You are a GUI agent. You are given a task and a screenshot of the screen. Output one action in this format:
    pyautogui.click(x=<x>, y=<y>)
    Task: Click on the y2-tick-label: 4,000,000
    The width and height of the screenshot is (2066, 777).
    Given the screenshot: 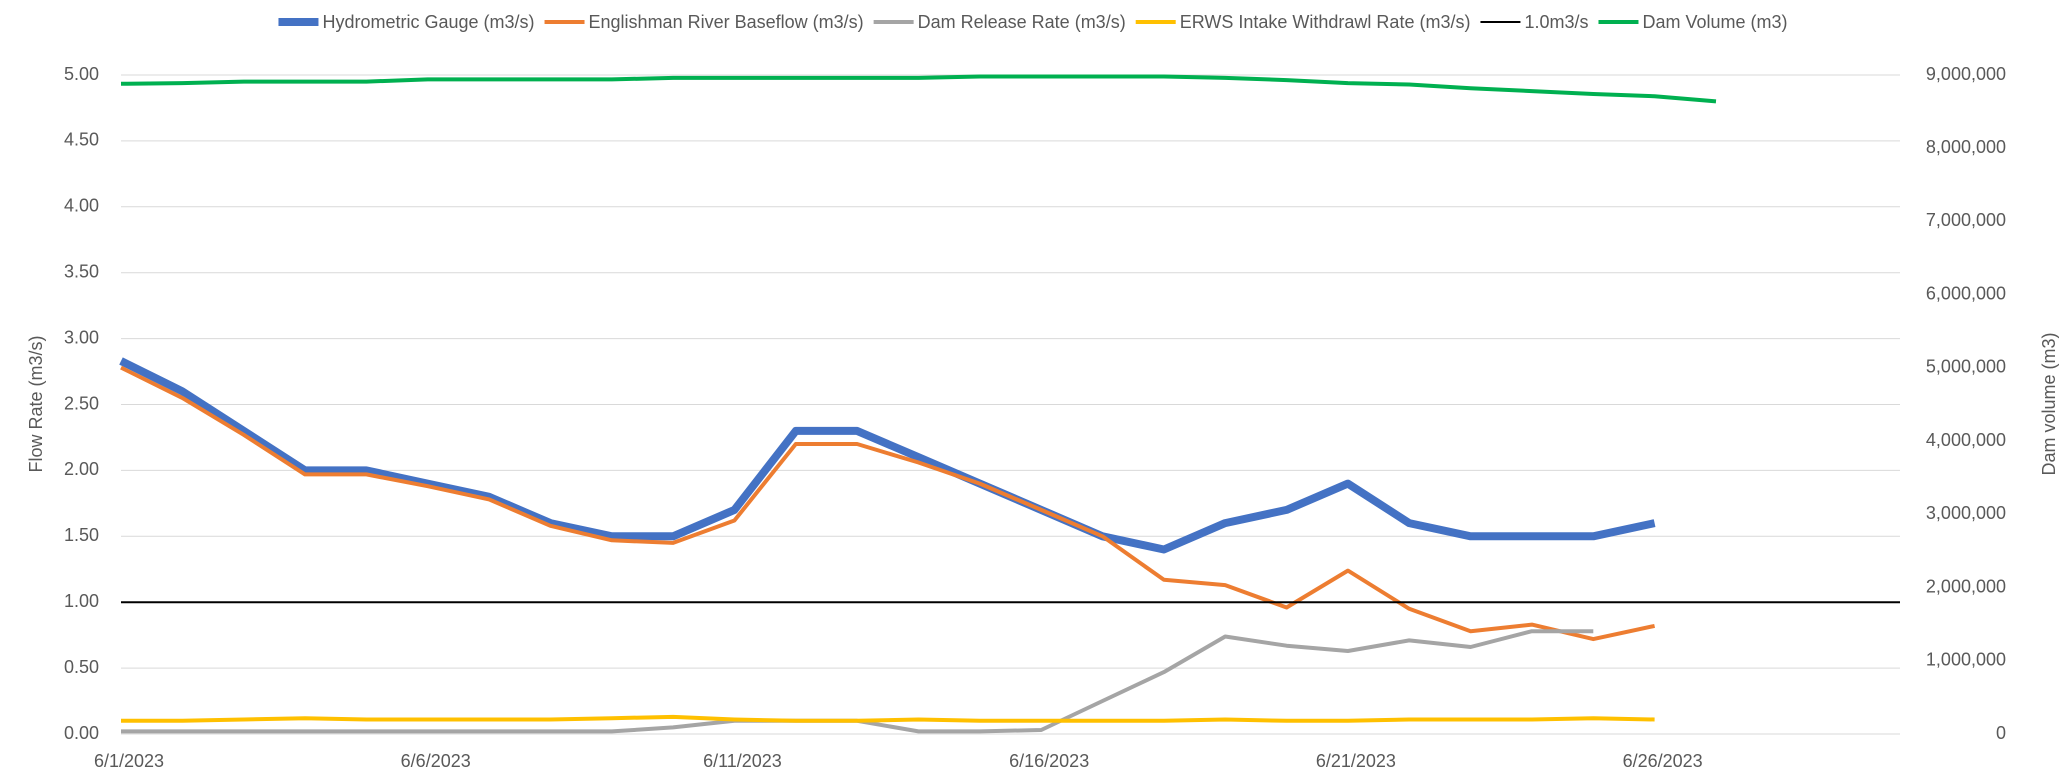 What is the action you would take?
    pyautogui.click(x=1966, y=440)
    